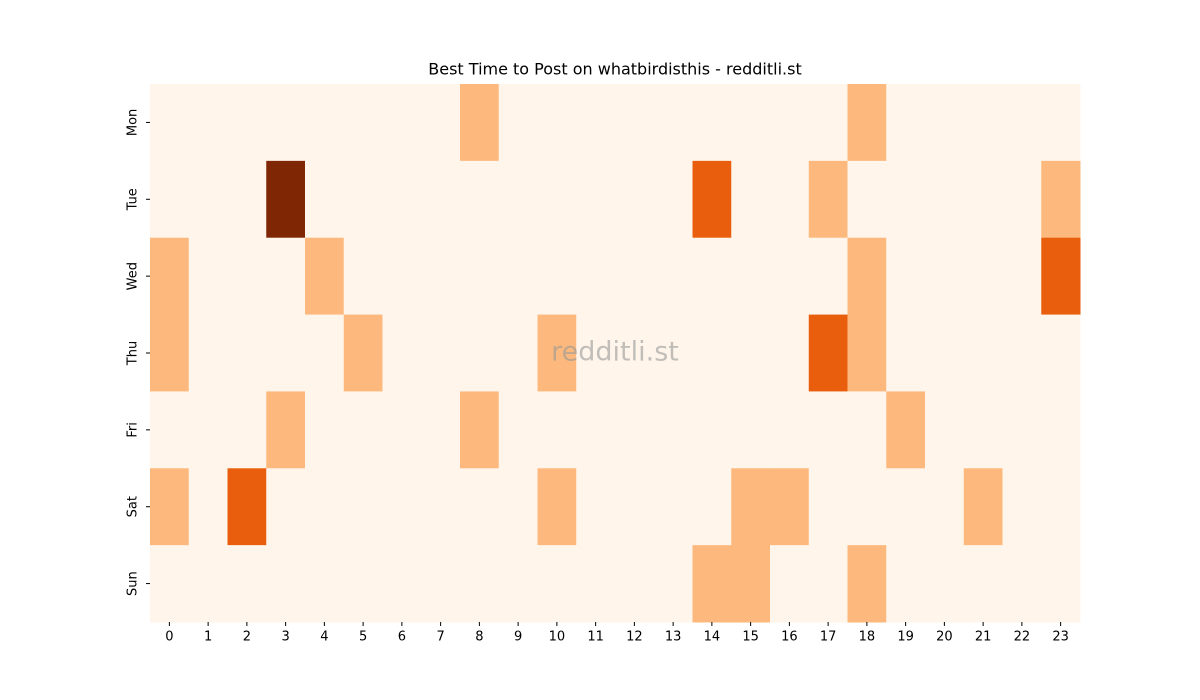 The image size is (1200, 700). I want to click on x-tick-label: 3, so click(285, 637).